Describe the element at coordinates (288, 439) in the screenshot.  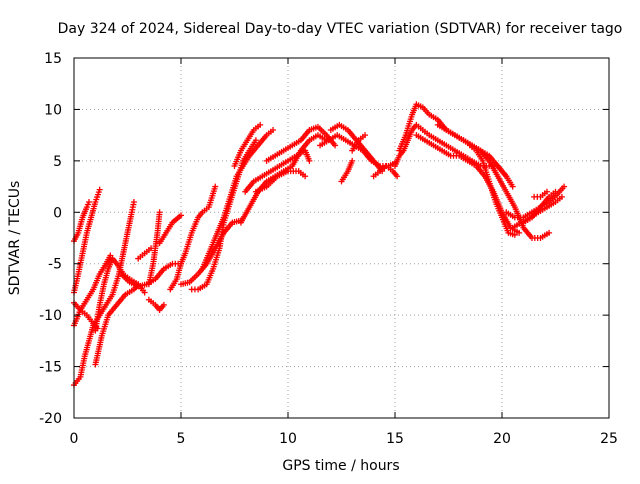
I see `x-tick-label: 10` at that location.